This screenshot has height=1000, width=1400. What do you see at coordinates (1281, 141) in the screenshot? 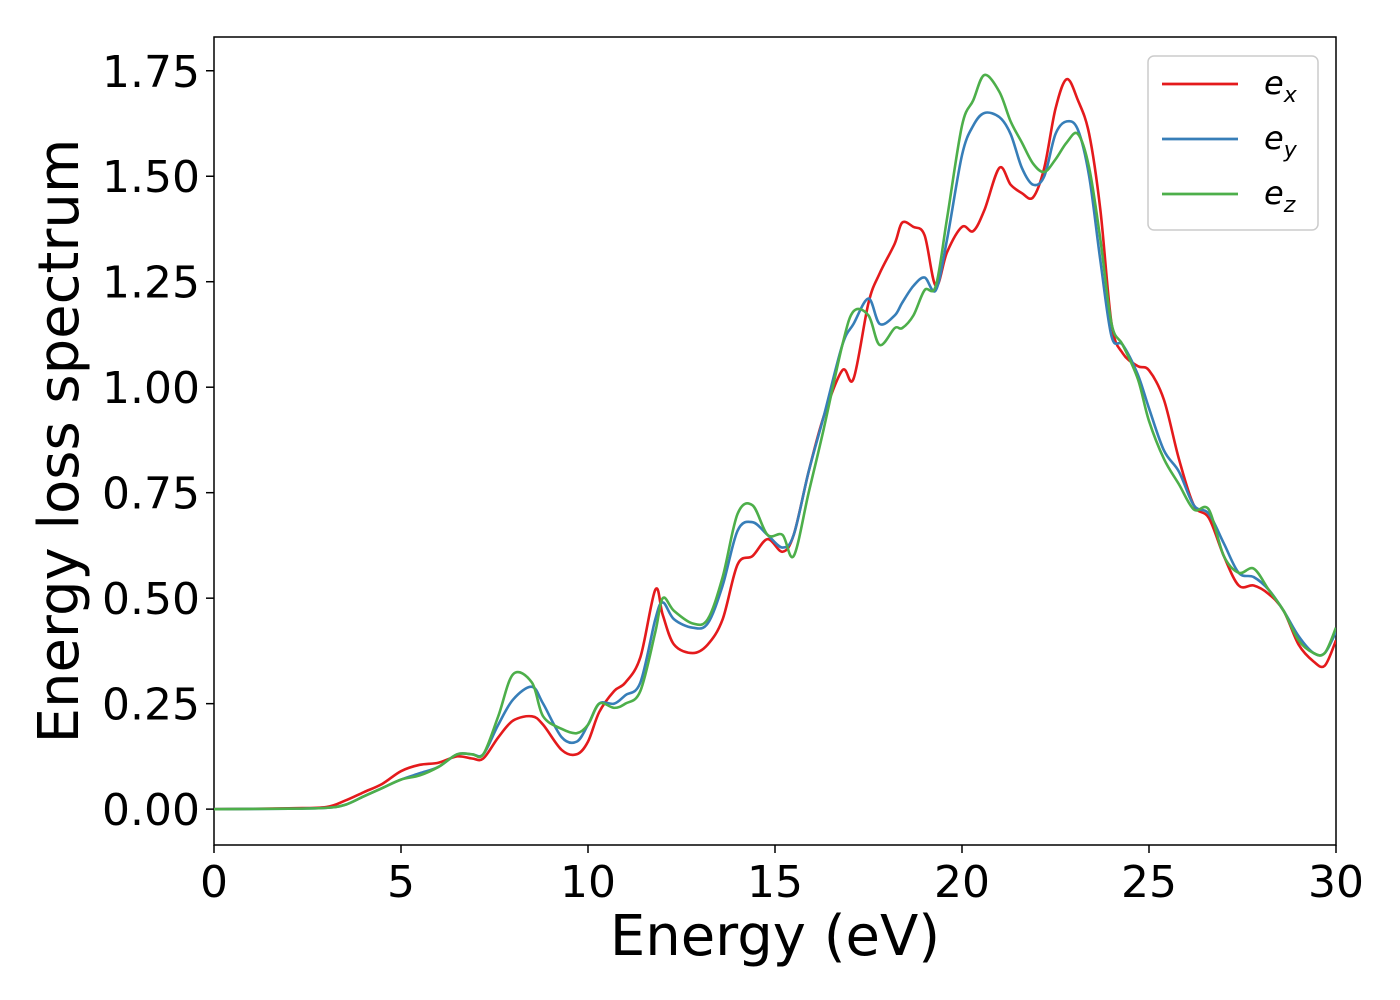
I see `legend-label: ey` at bounding box center [1281, 141].